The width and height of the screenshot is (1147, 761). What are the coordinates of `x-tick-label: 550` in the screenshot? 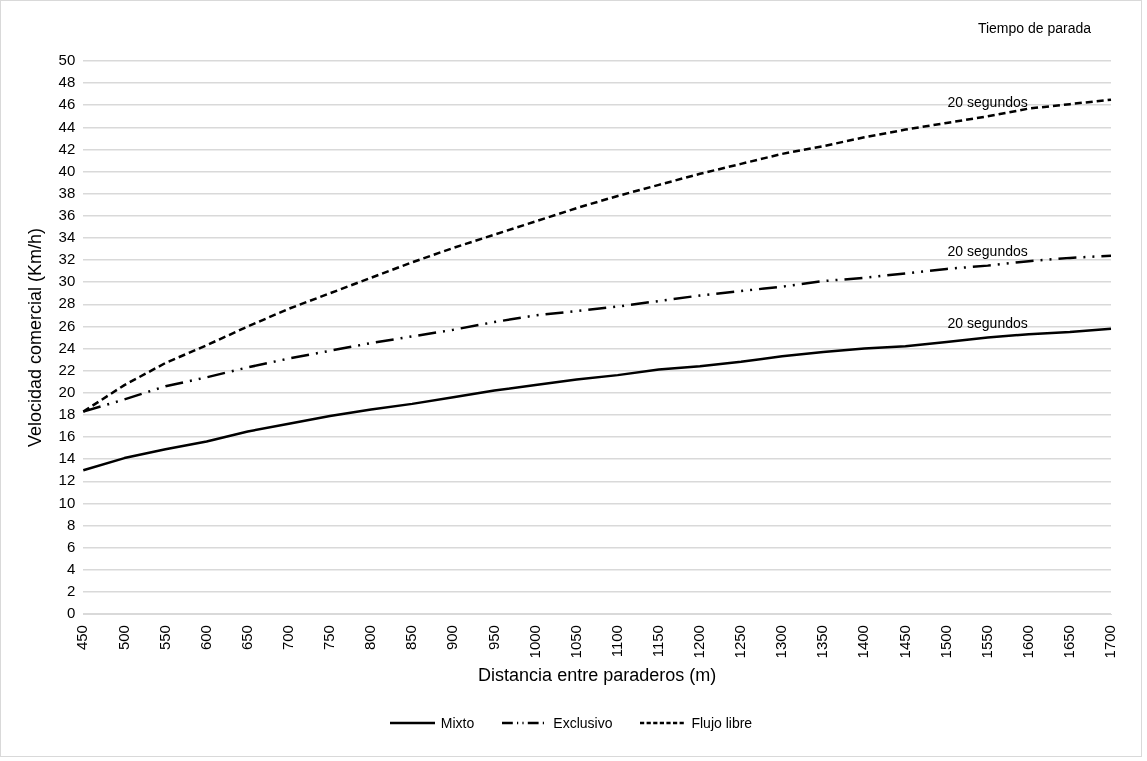 It's located at (164, 638).